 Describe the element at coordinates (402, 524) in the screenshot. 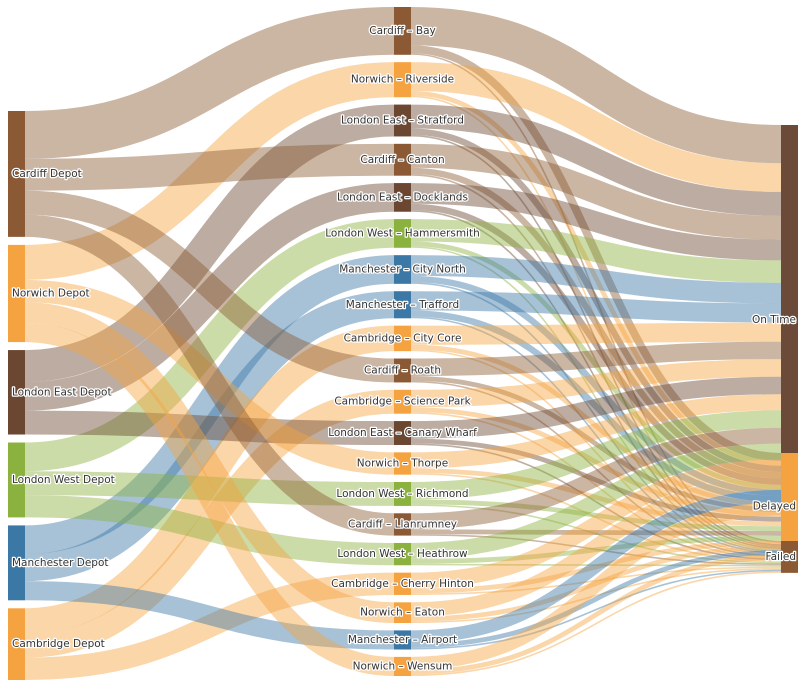

I see `node-cardiff-llanrumney` at that location.